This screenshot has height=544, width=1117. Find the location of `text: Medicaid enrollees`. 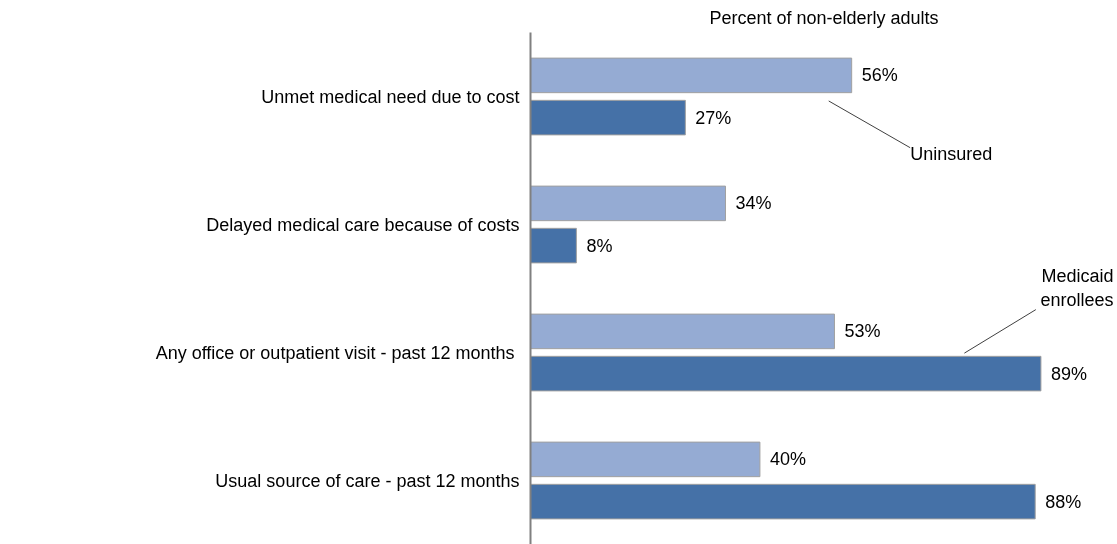

text: Medicaid enrollees is located at coordinates (1077, 287).